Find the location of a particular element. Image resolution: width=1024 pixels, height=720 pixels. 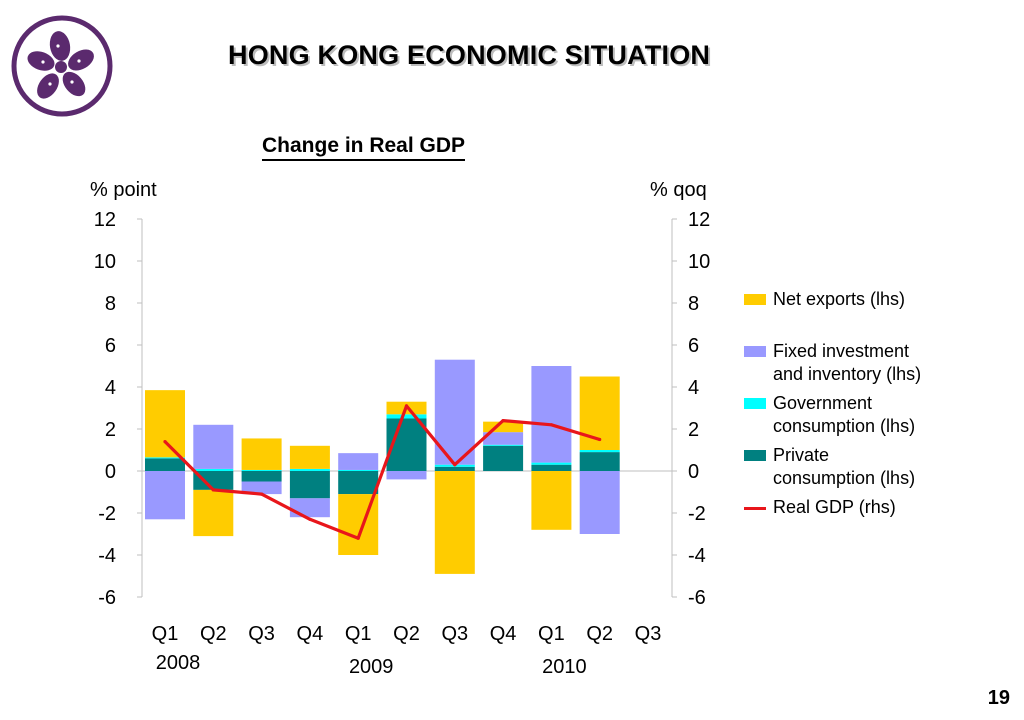

legend-item-net-exports: Net exports (lhs) is located at coordinates (824, 299).